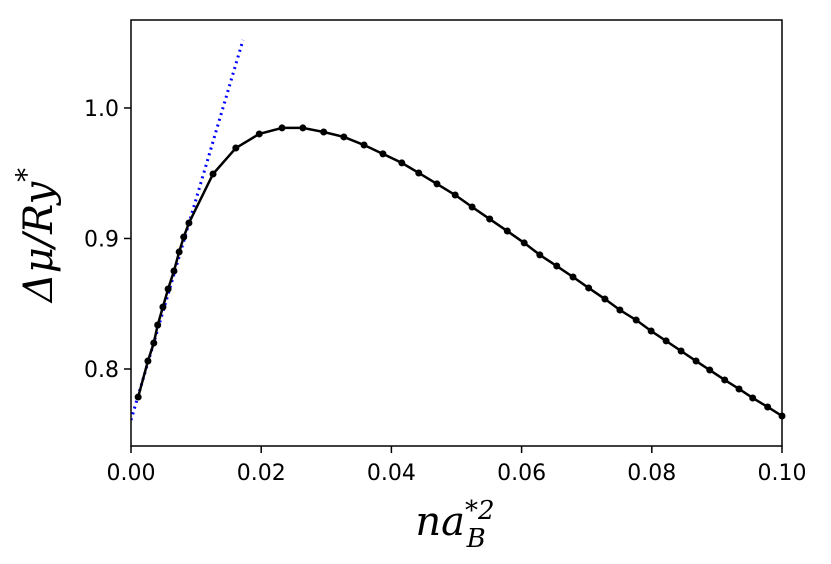 Image resolution: width=831 pixels, height=564 pixels. I want to click on x-label-sub: B, so click(476, 539).